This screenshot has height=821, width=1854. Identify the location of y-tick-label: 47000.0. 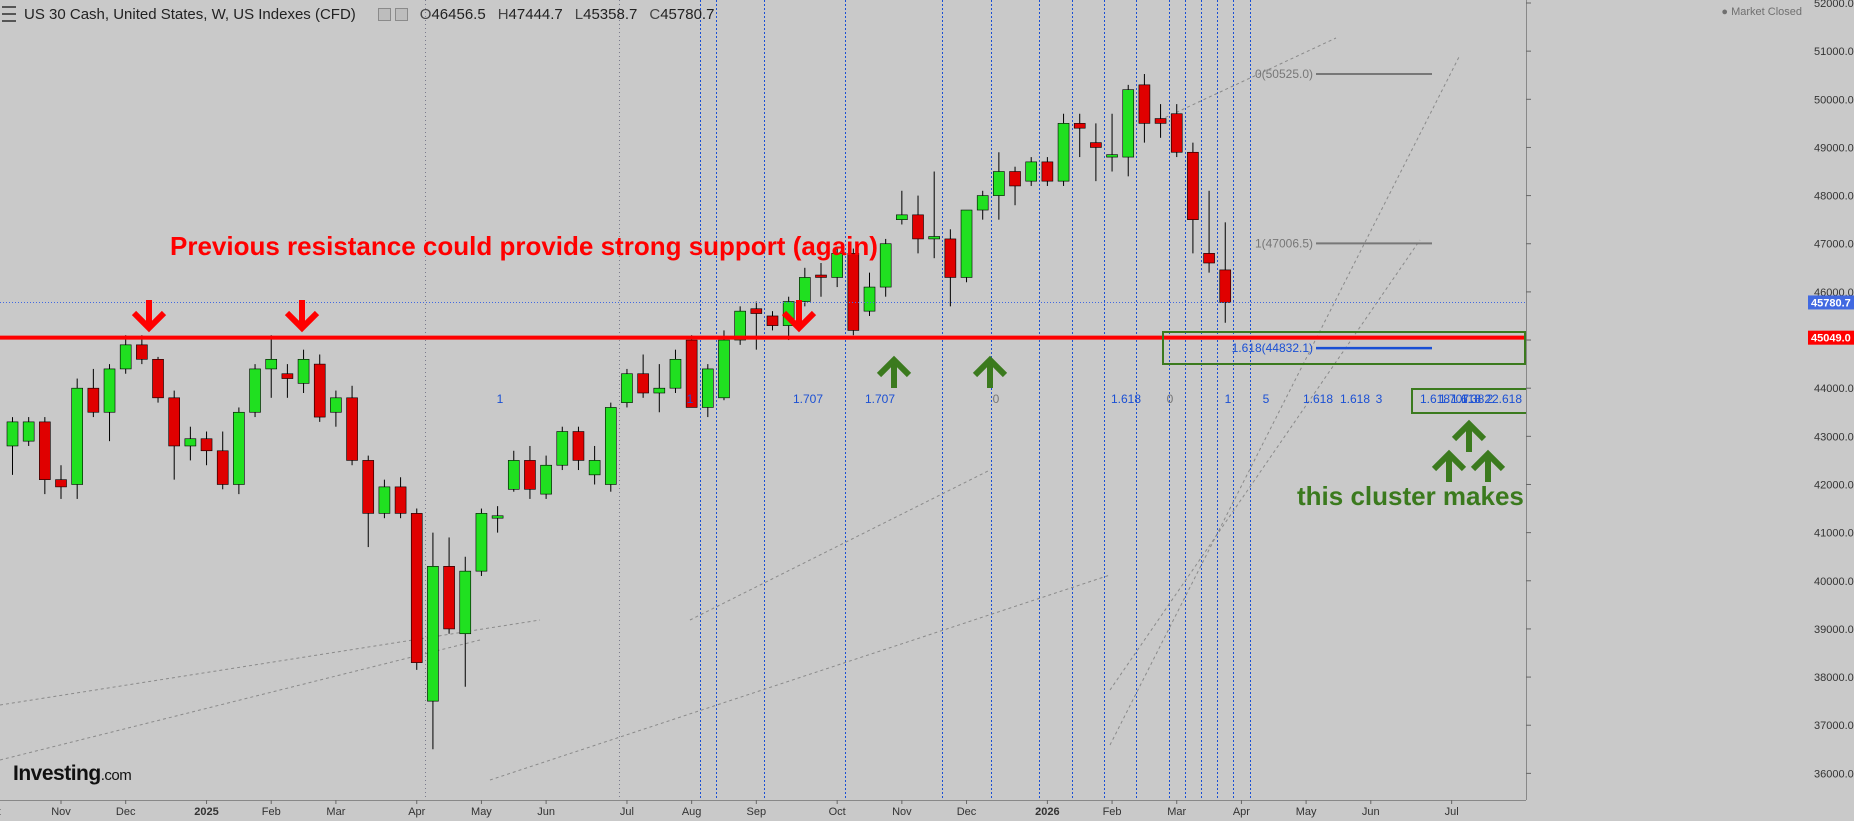
(1834, 245).